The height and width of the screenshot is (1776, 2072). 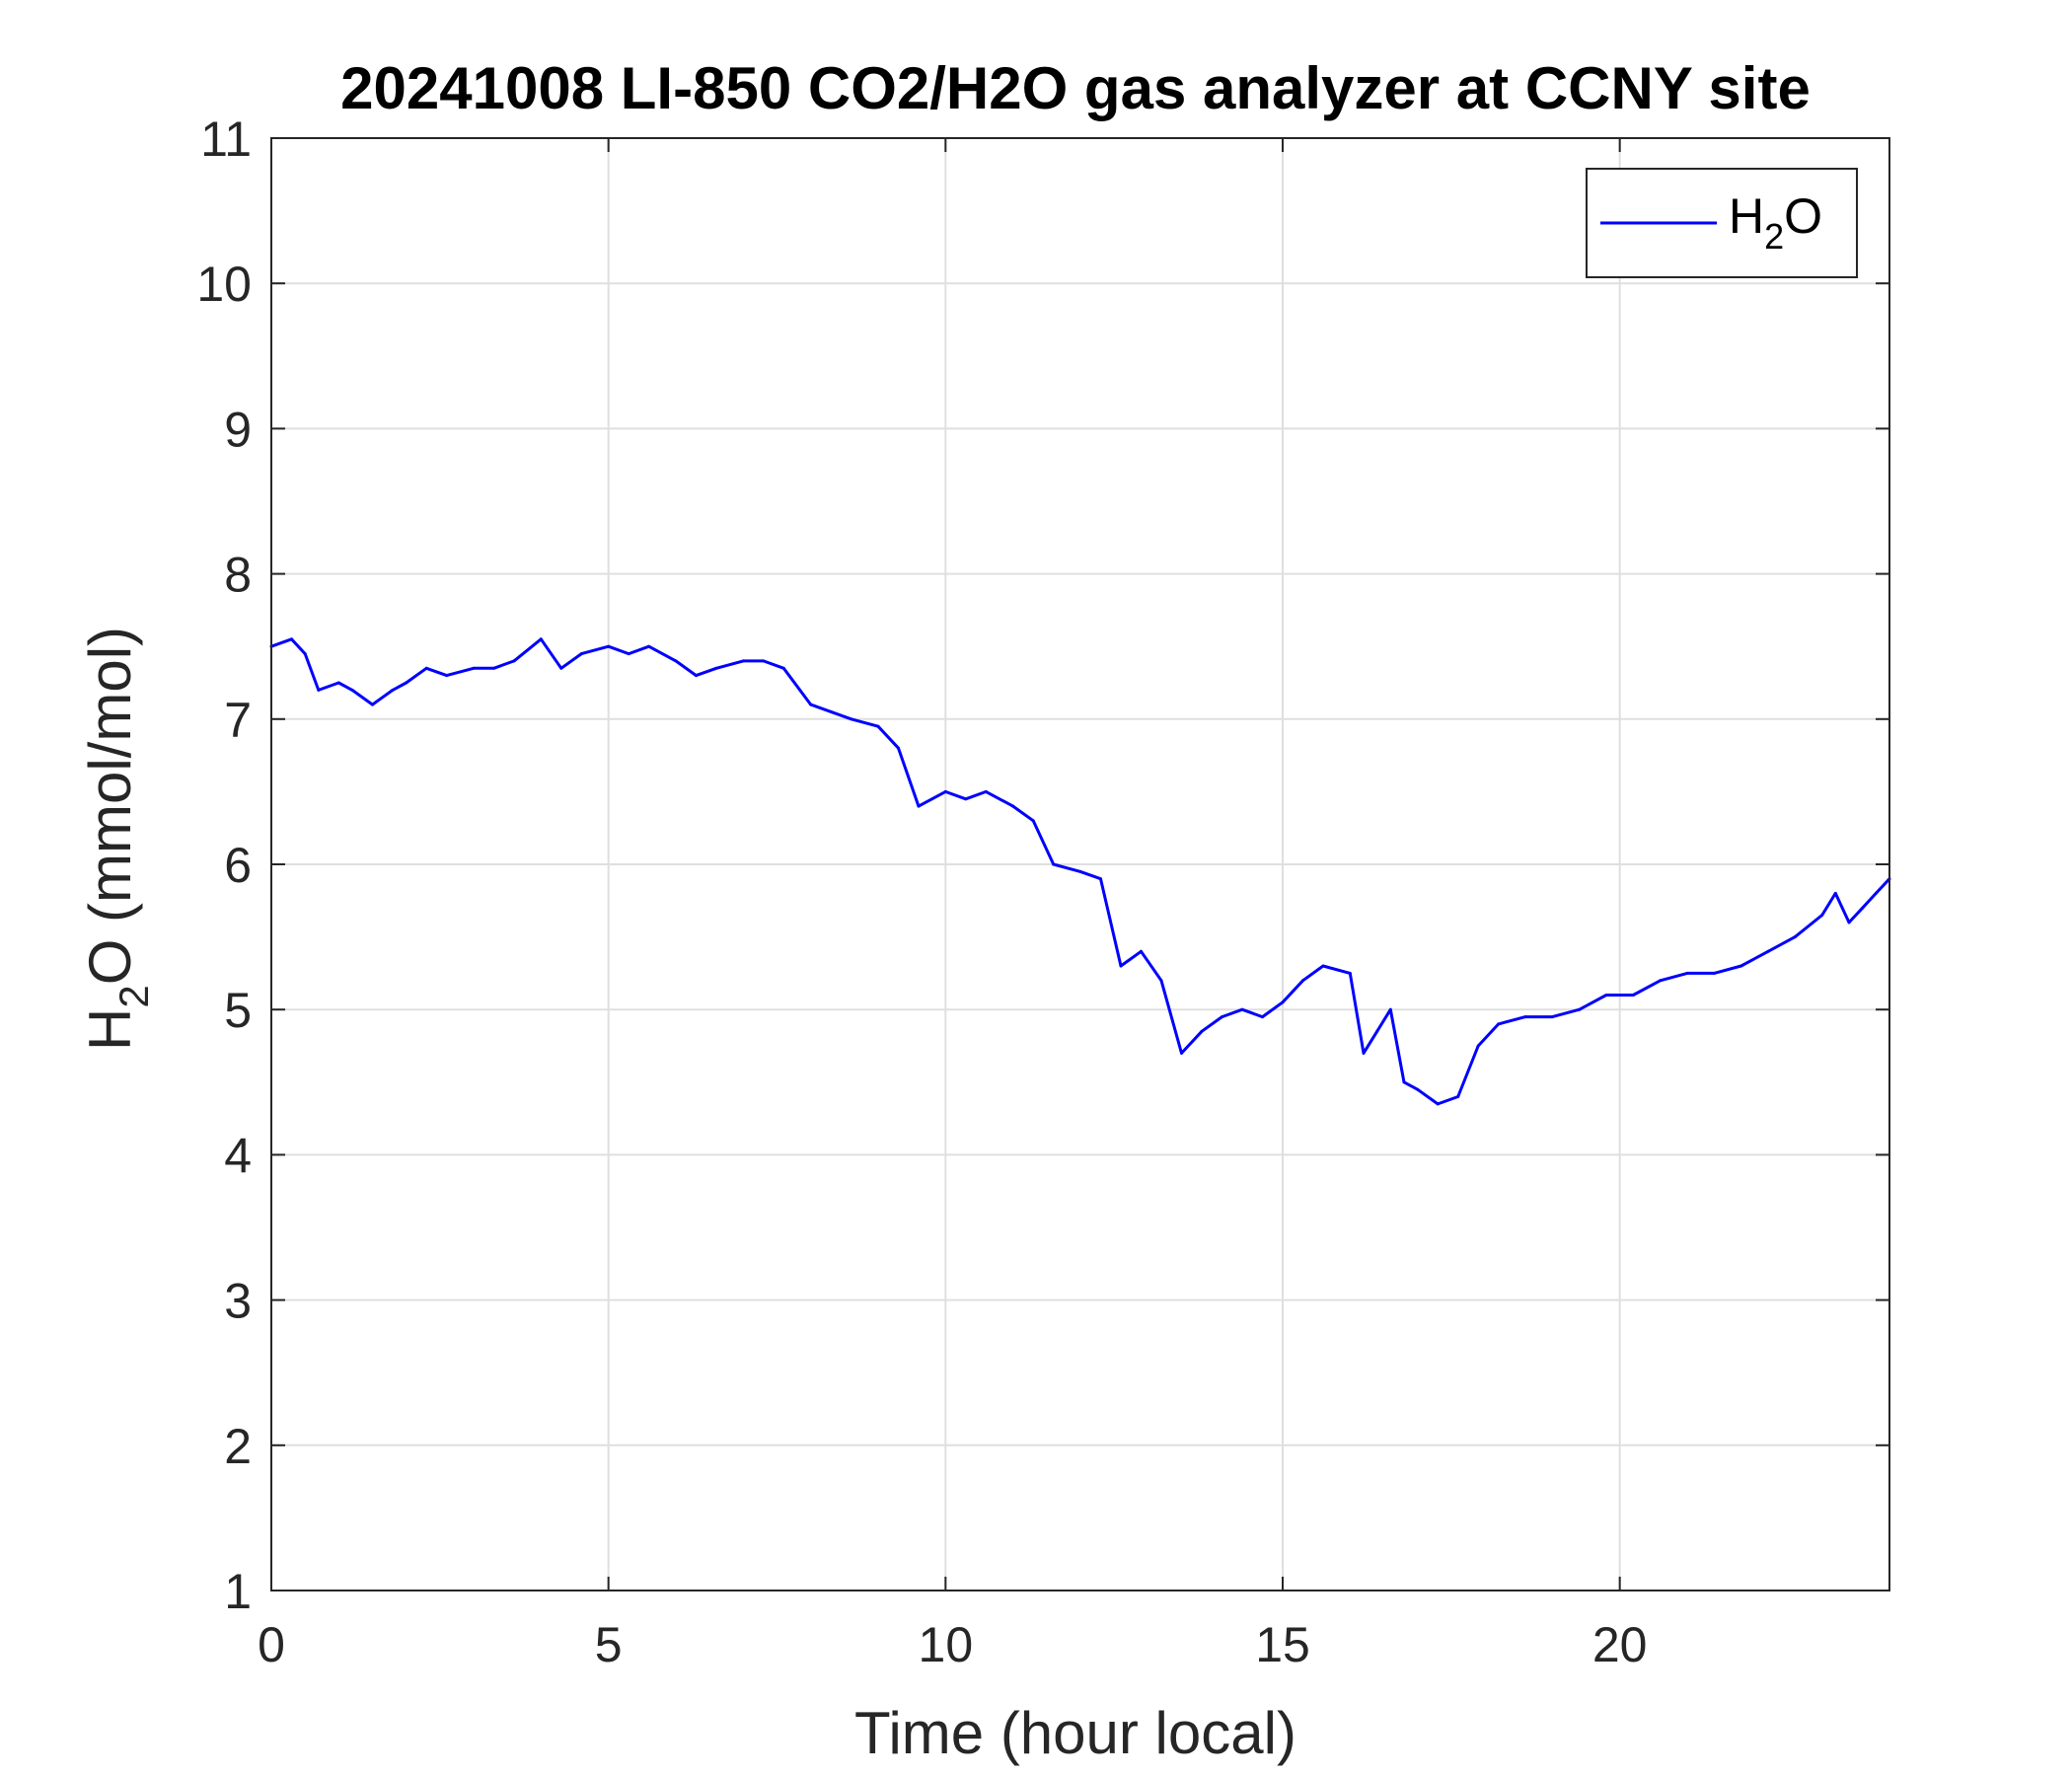 What do you see at coordinates (1283, 1645) in the screenshot?
I see `x-tick-label: 15` at bounding box center [1283, 1645].